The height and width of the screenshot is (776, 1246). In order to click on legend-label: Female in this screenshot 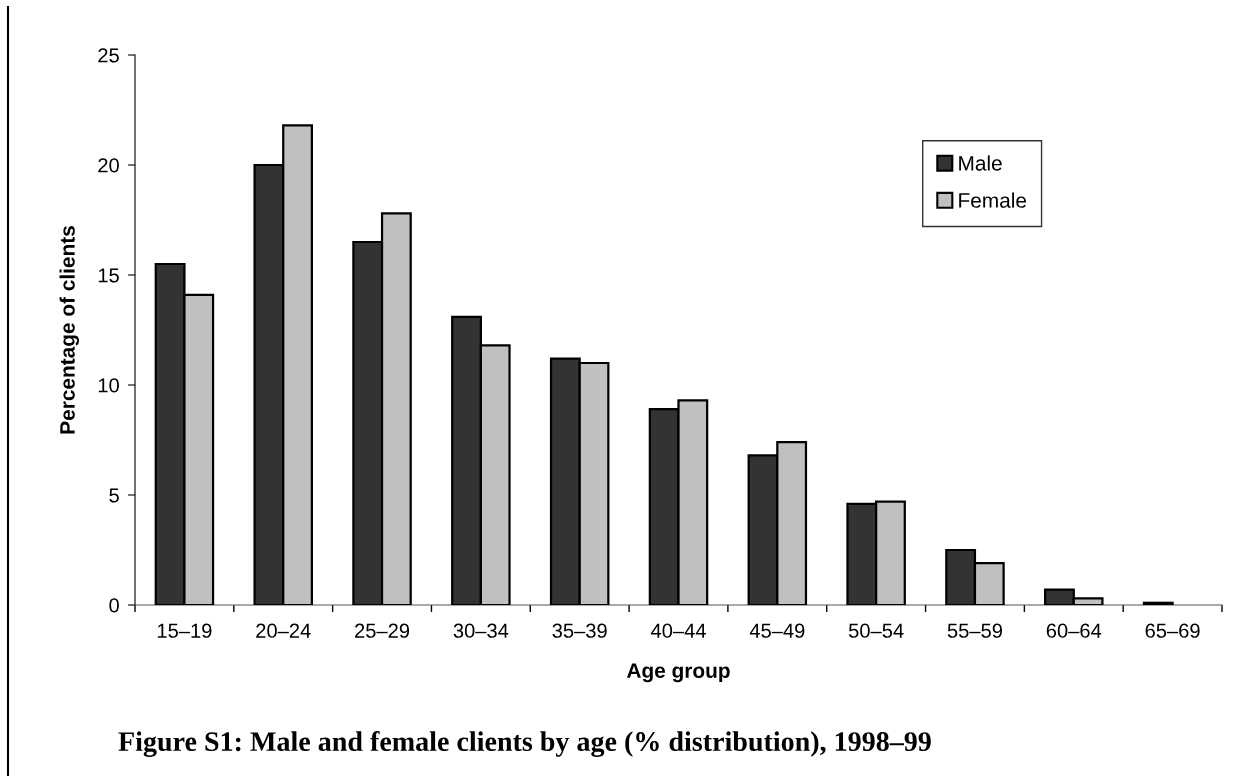, I will do `click(993, 200)`.